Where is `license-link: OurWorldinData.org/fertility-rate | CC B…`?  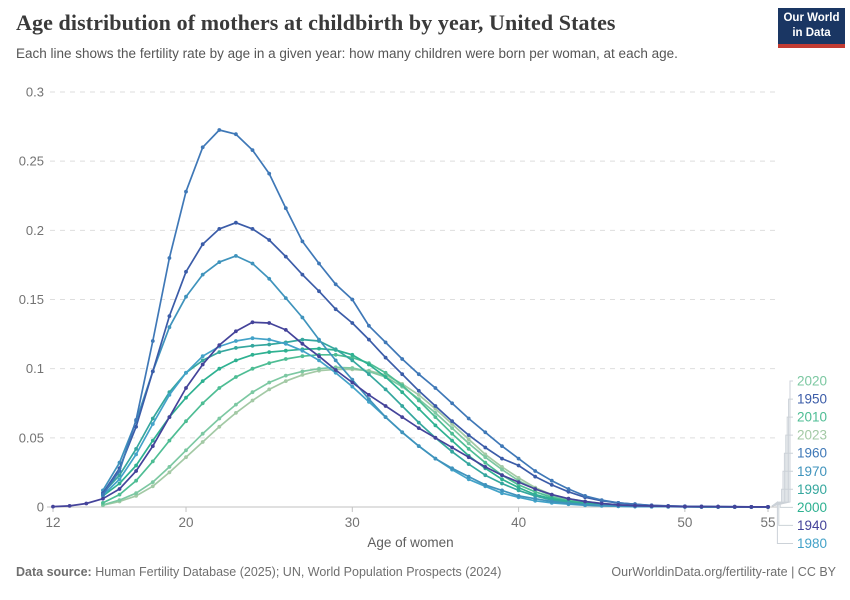 license-link: OurWorldinData.org/fertility-rate | CC B… is located at coordinates (723, 572).